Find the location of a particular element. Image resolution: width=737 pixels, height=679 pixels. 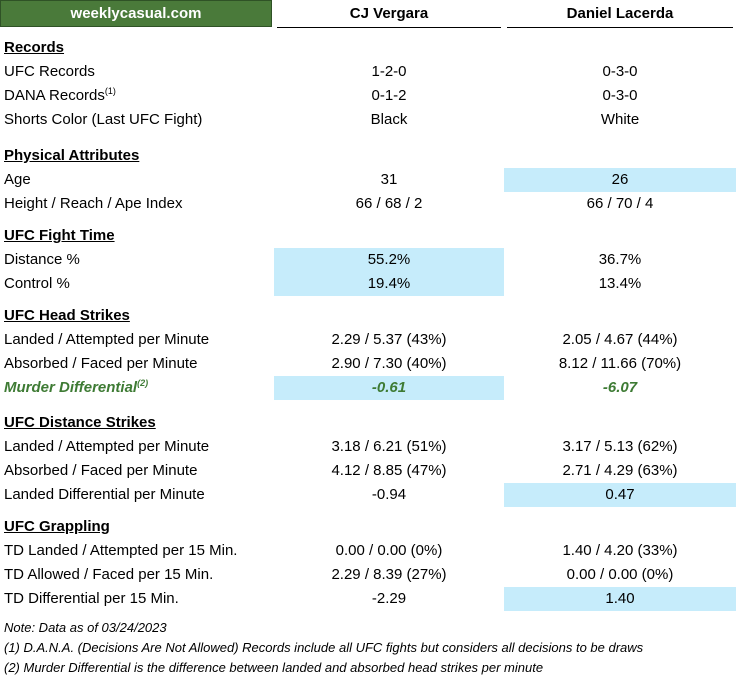

stat-label-text: Landed Differential per Minute is located at coordinates (104, 494).